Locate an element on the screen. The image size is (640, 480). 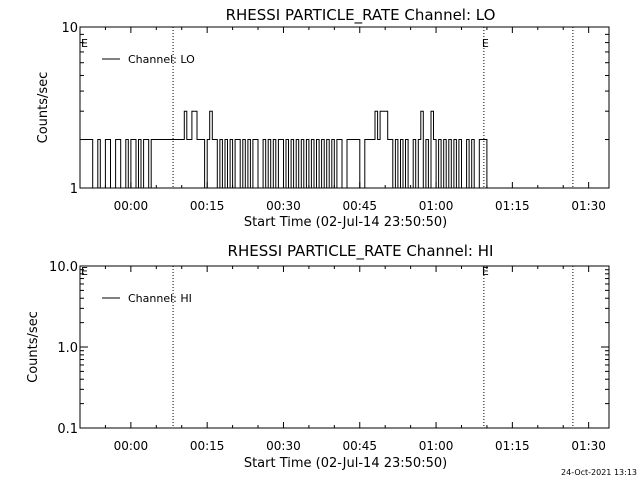
legend-label: Channel: LO is located at coordinates (161, 59).